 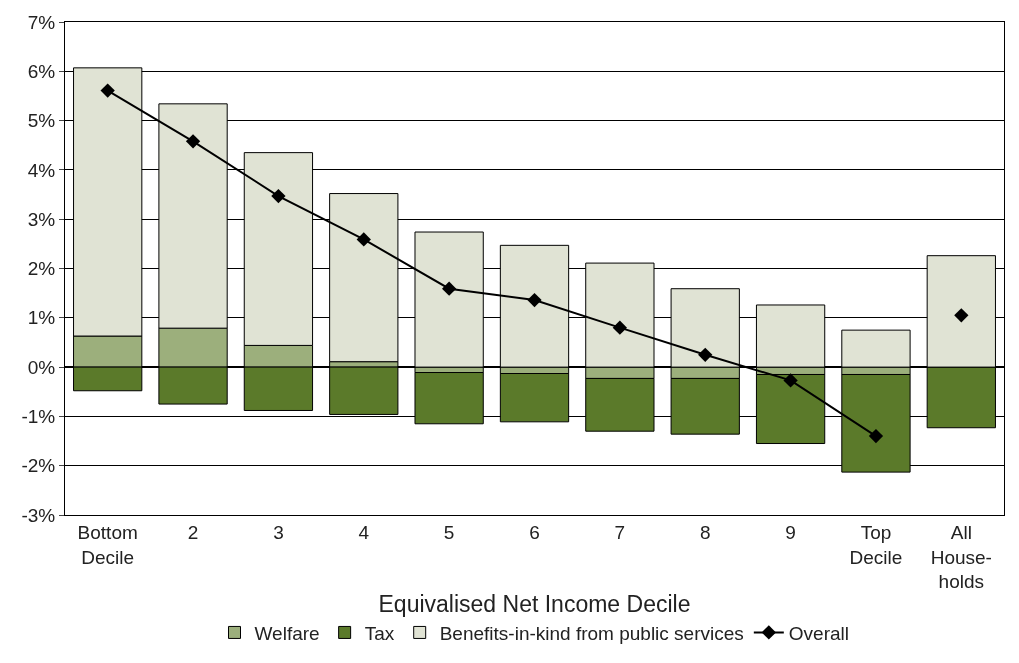 What do you see at coordinates (534, 603) in the screenshot?
I see `x-axis-title: Equivalised Net Income Decile` at bounding box center [534, 603].